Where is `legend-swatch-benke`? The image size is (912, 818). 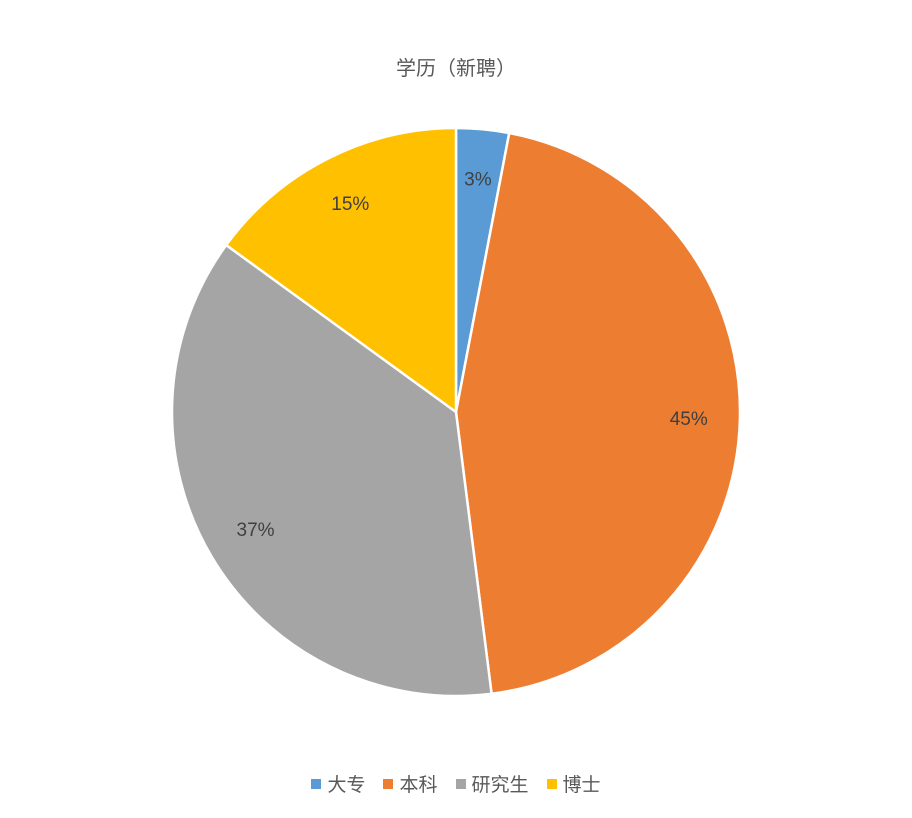 legend-swatch-benke is located at coordinates (388, 783).